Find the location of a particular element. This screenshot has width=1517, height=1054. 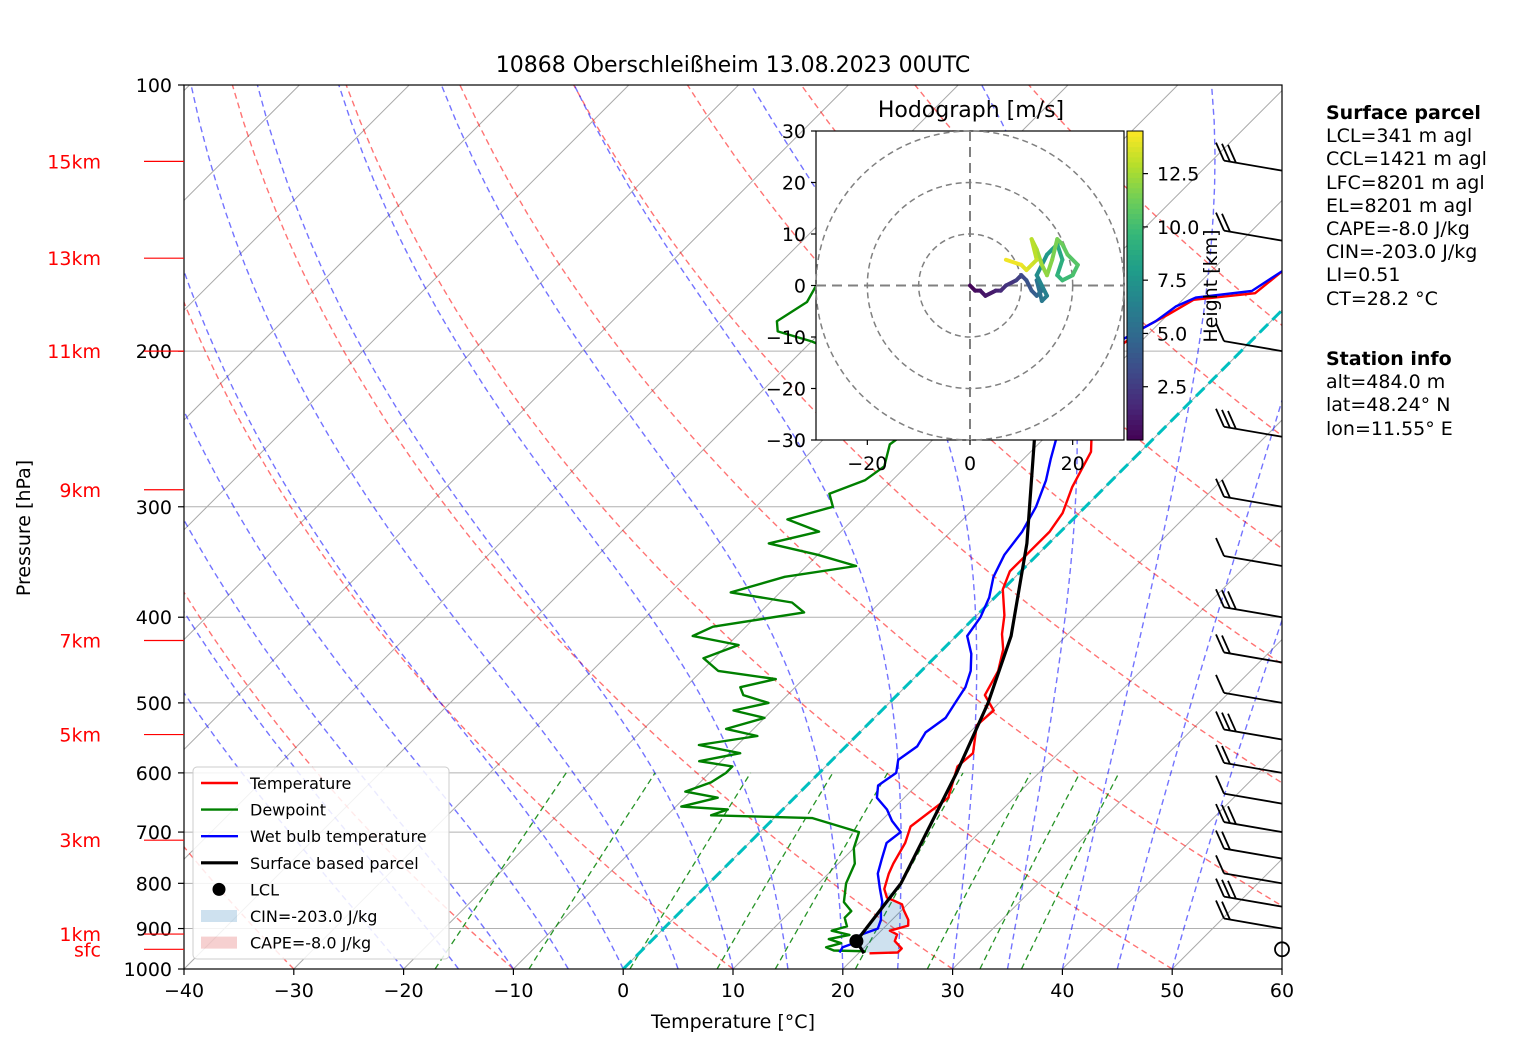

legend-label: Surface based parcel is located at coordinates (334, 863).